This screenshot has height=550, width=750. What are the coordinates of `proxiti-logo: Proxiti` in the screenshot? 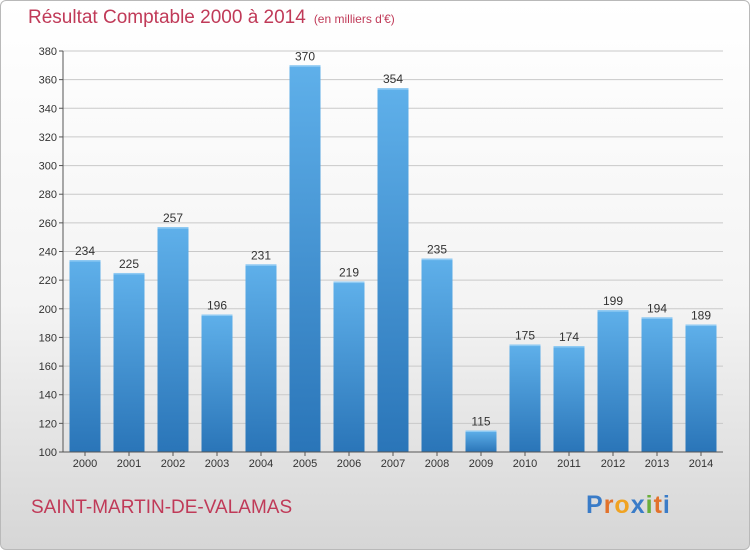 It's located at (628, 505).